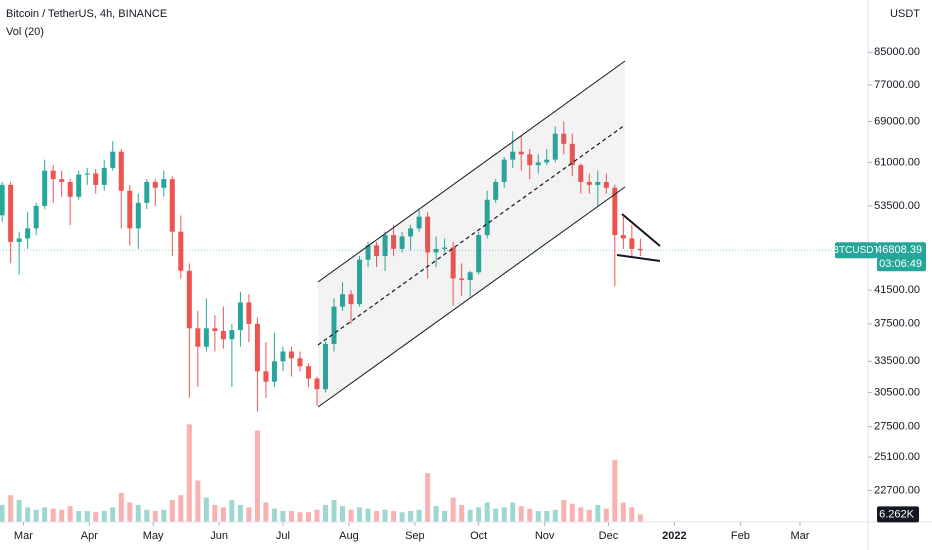 The height and width of the screenshot is (550, 932). What do you see at coordinates (471, 171) in the screenshot?
I see `channel-upper` at bounding box center [471, 171].